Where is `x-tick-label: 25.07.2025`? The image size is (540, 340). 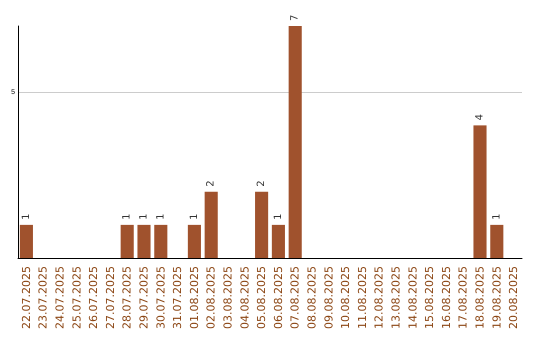 x-tick-label: 25.07.2025 is located at coordinates (77, 298).